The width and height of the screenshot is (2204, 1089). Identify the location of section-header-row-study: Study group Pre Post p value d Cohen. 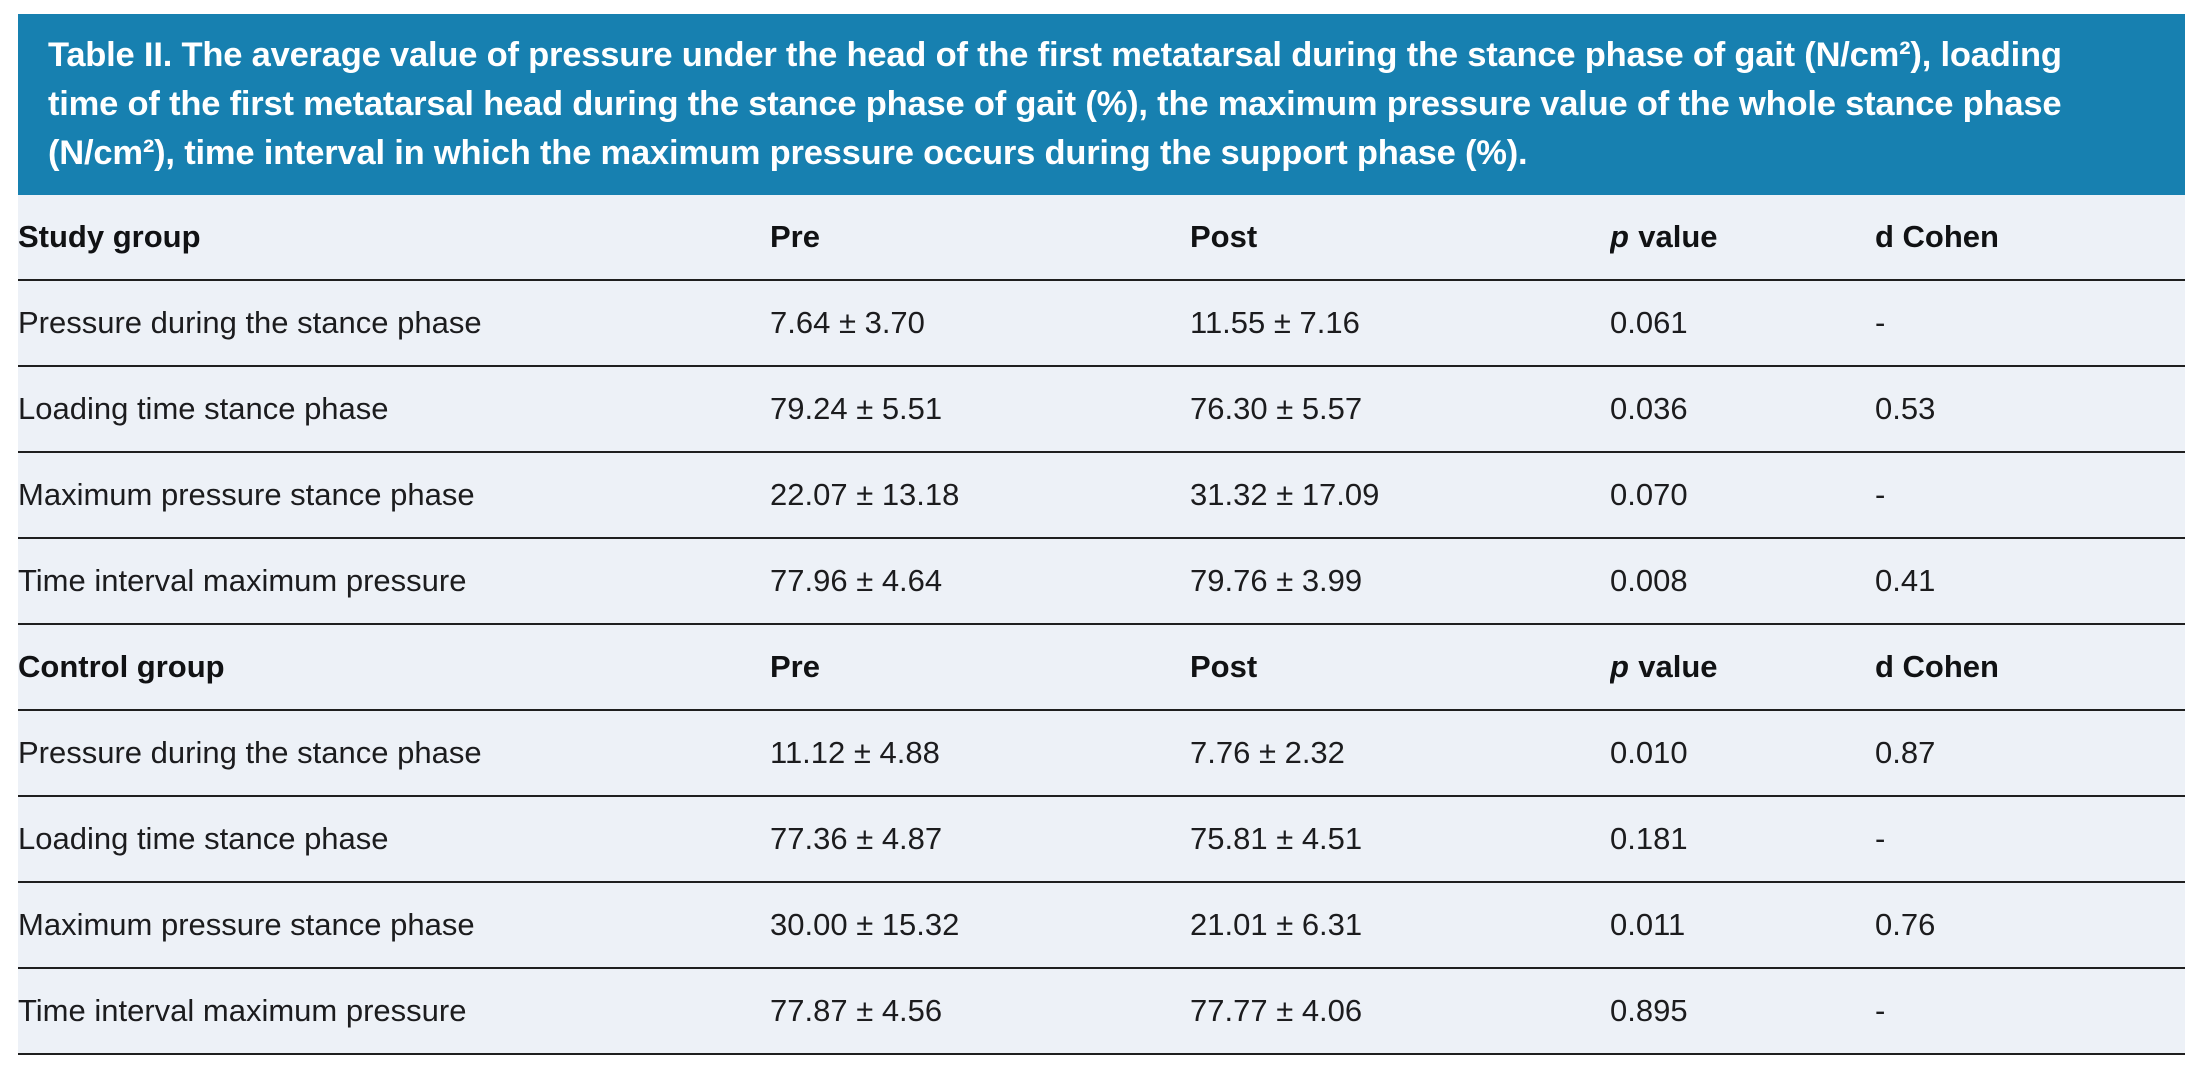
(1101, 237).